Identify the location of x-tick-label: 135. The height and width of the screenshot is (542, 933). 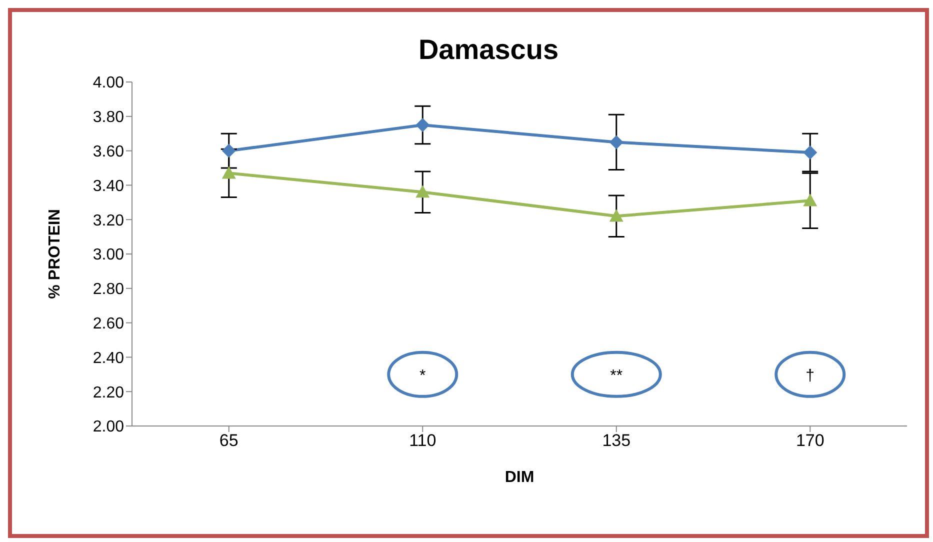
(616, 440).